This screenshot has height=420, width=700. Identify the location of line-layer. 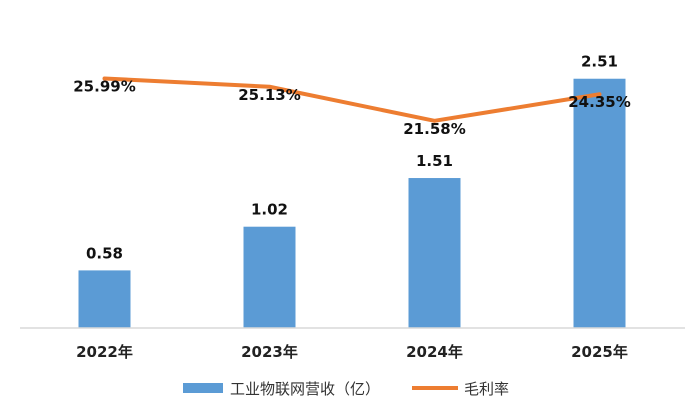
(352, 99).